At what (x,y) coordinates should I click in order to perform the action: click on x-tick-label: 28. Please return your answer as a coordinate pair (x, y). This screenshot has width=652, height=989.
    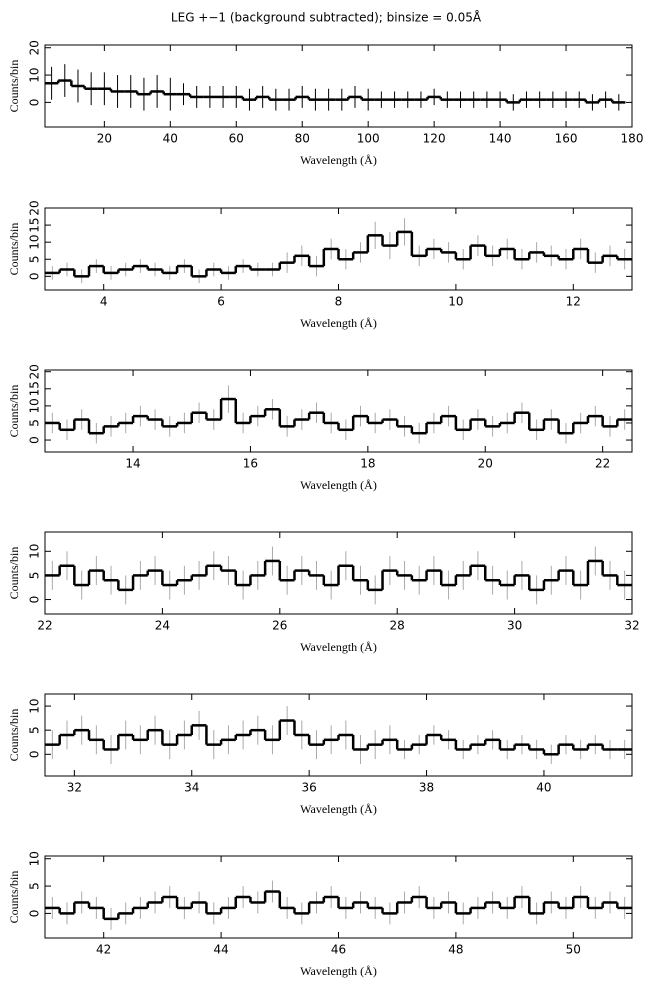
    Looking at the image, I should click on (397, 626).